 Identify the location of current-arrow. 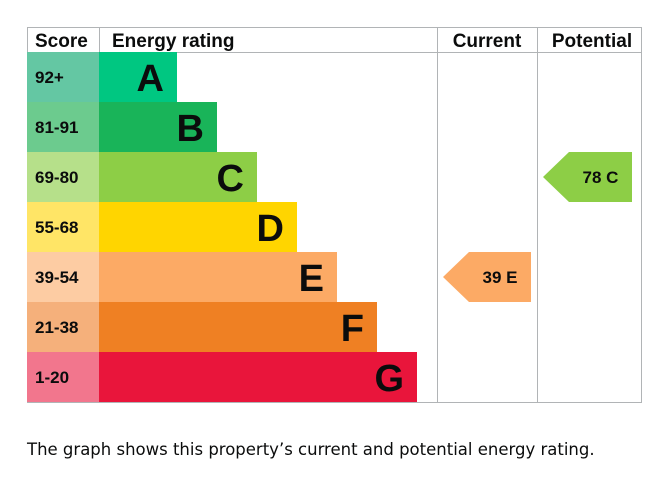
(487, 277).